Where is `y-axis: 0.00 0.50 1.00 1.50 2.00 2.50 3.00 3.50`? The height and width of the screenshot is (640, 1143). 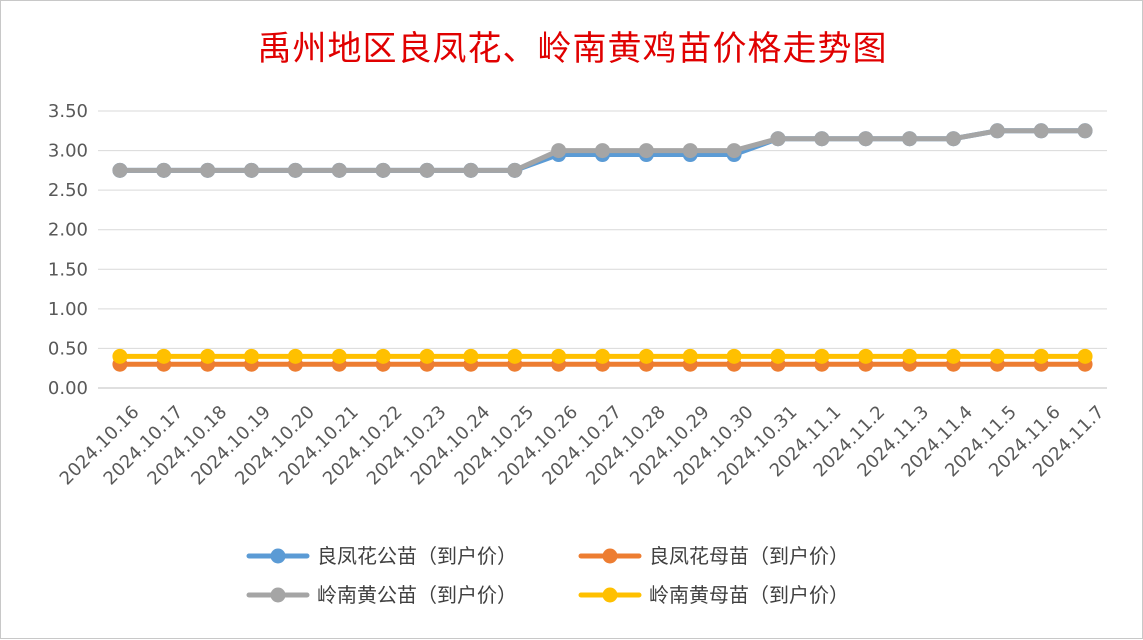 y-axis: 0.00 0.50 1.00 1.50 2.00 2.50 3.00 3.50 is located at coordinates (68, 250).